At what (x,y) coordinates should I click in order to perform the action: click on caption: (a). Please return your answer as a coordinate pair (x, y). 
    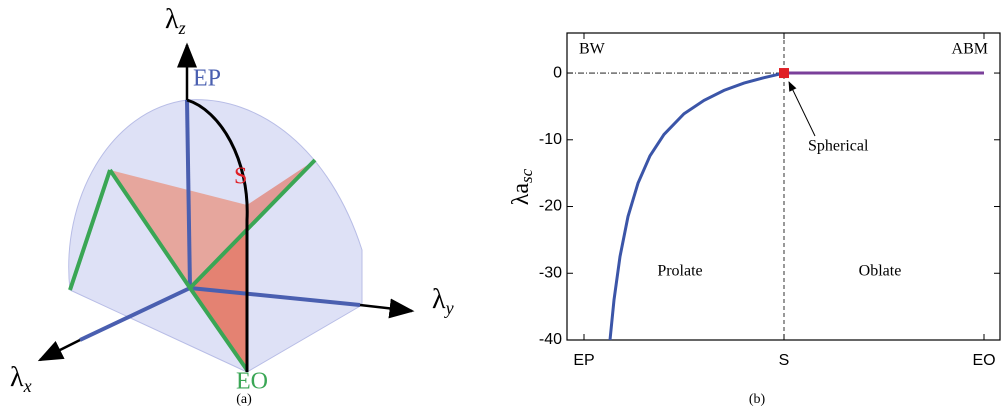
    Looking at the image, I should click on (244, 399).